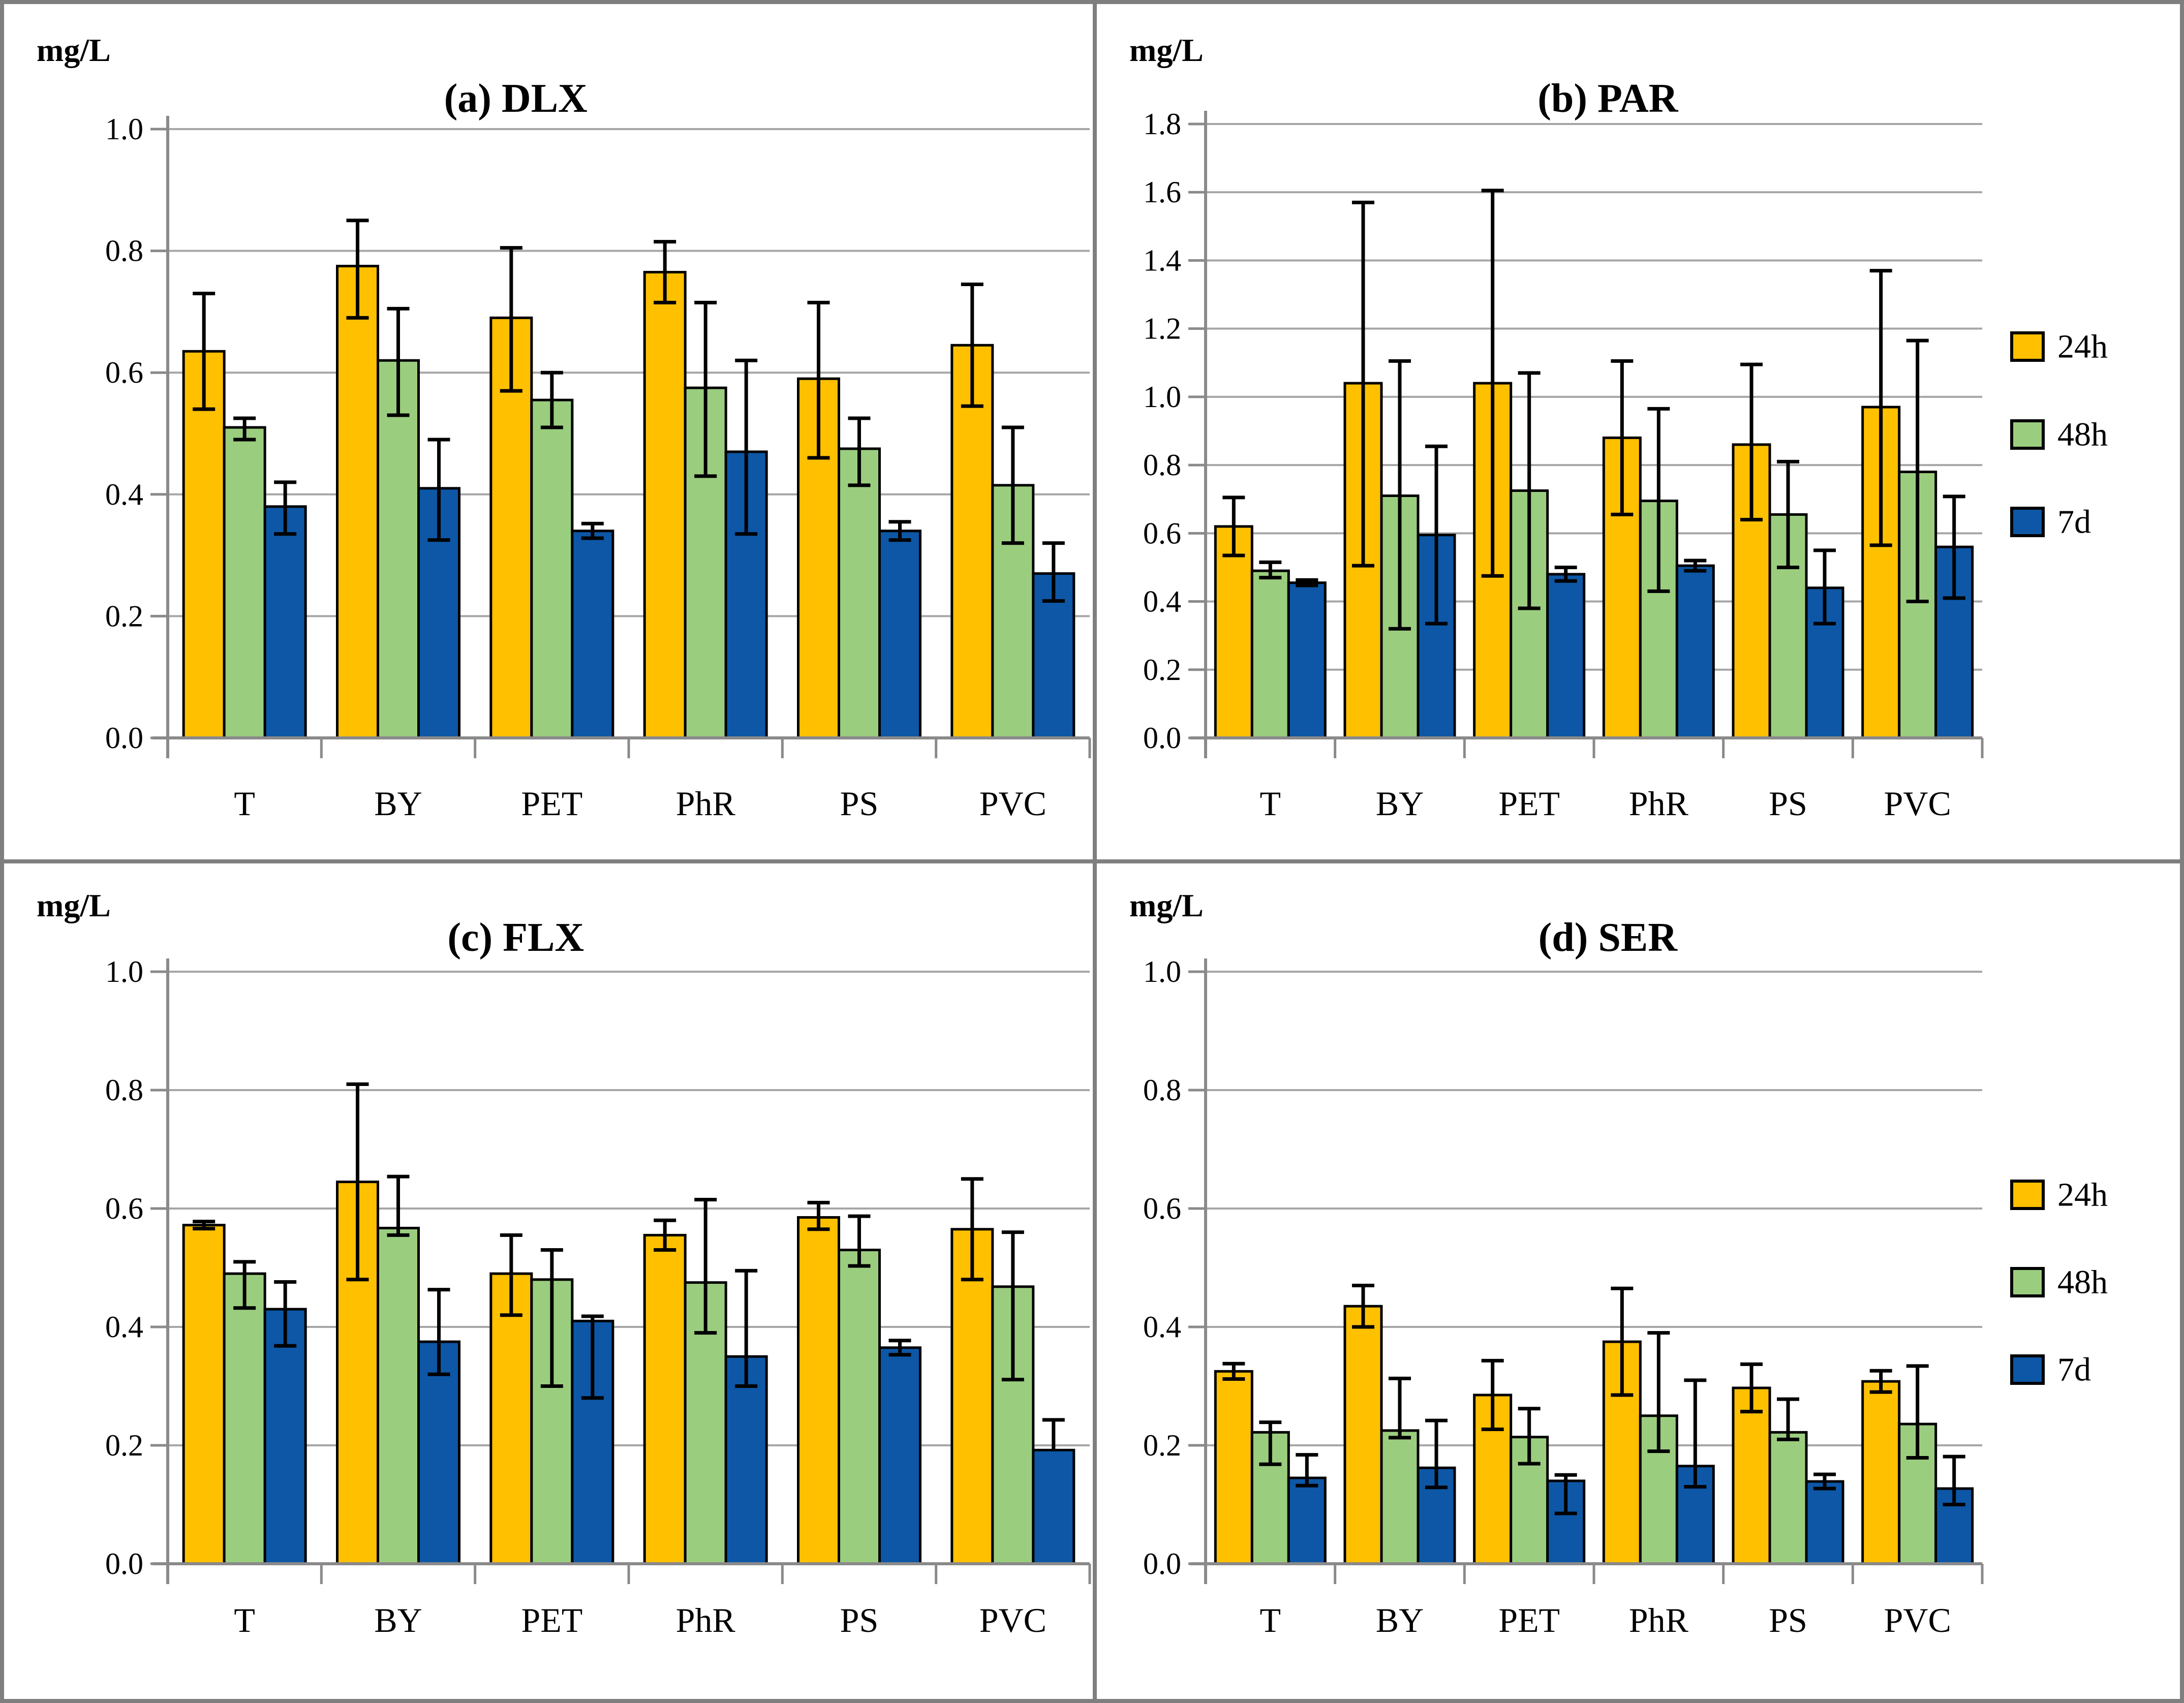 This screenshot has height=1703, width=2184. What do you see at coordinates (1270, 654) in the screenshot?
I see `bar-b-T-48h` at bounding box center [1270, 654].